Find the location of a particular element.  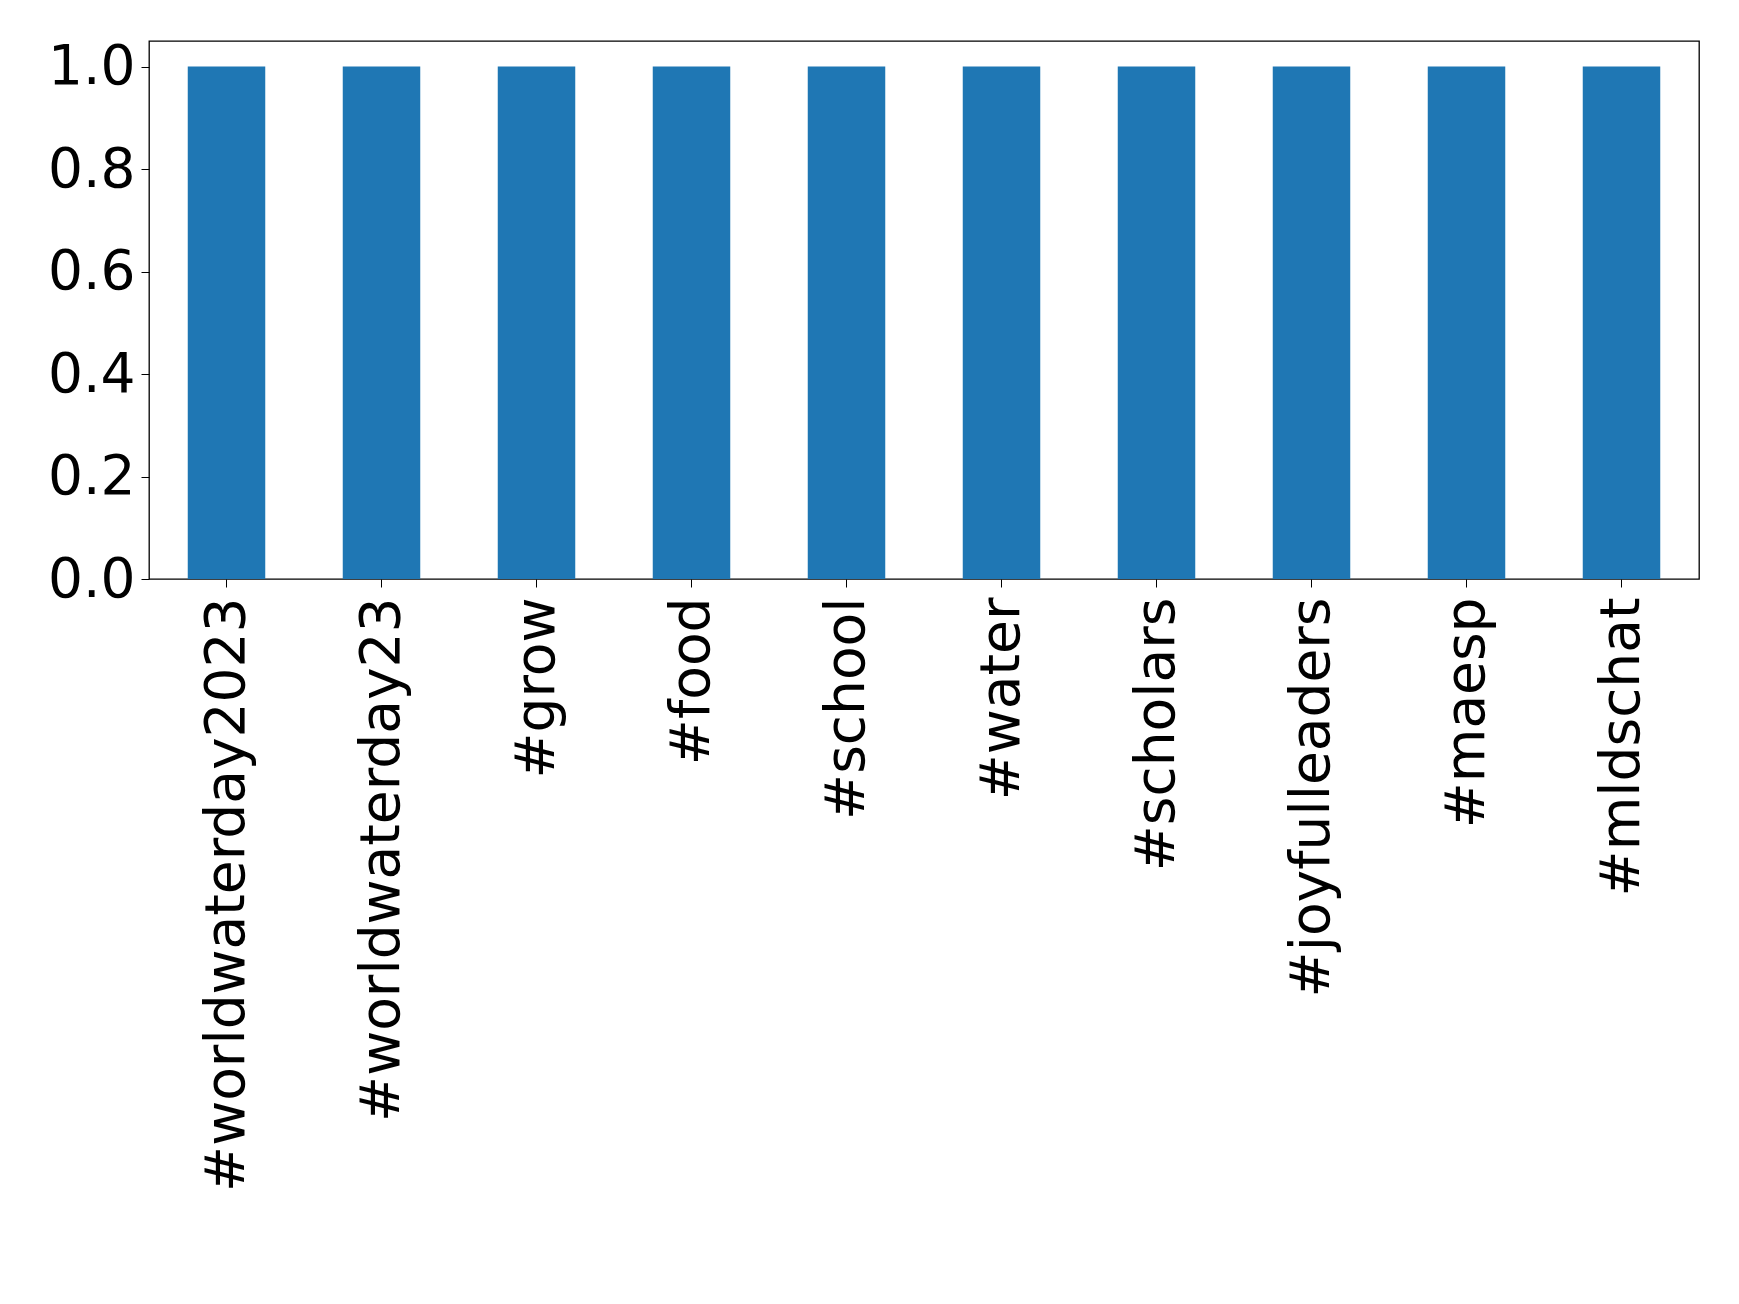

y-tick-label: 0.6 is located at coordinates (92, 270).